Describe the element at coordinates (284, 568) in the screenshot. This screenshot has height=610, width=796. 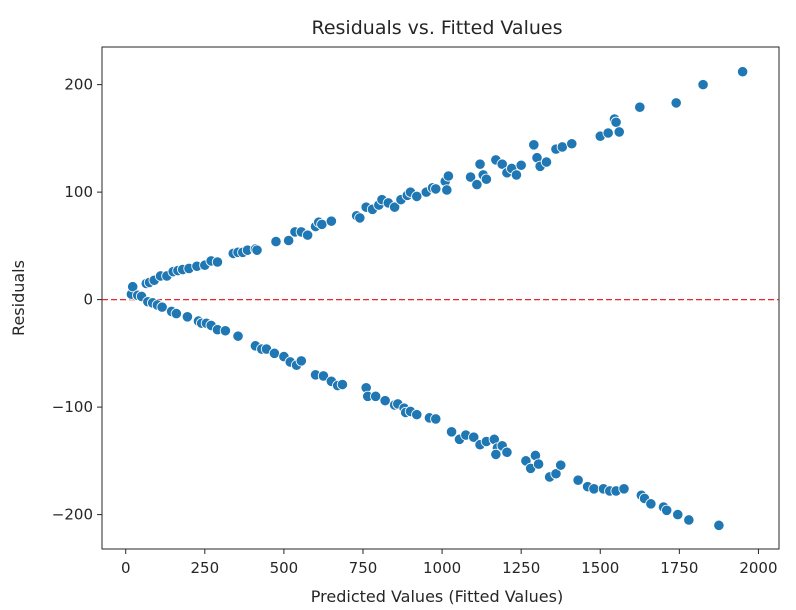
I see `x-tick-label: 500` at that location.